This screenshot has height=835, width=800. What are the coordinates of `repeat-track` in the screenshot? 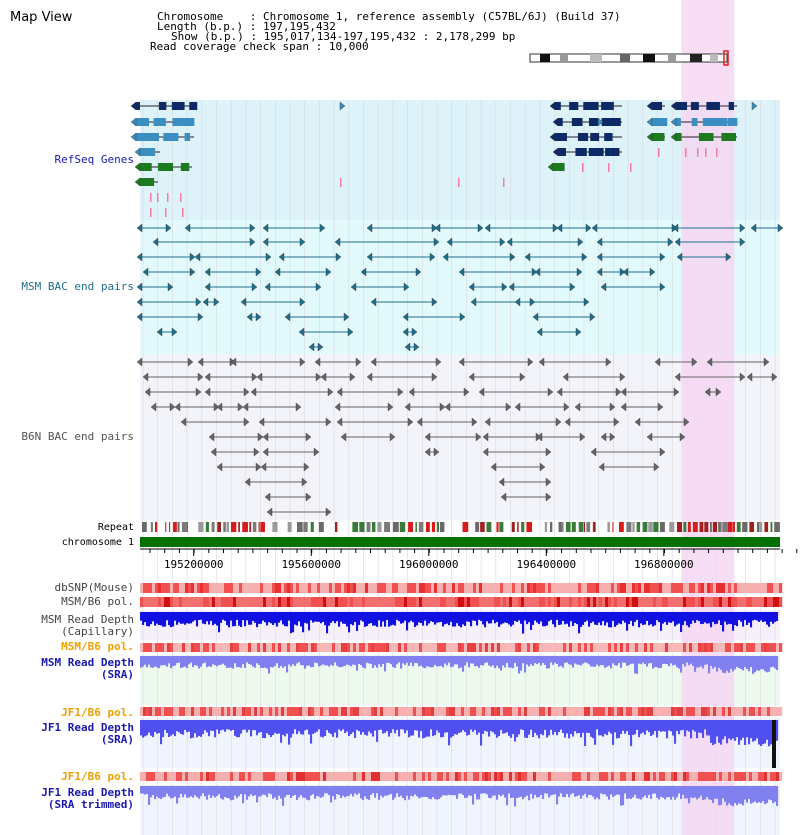 It's located at (461, 527).